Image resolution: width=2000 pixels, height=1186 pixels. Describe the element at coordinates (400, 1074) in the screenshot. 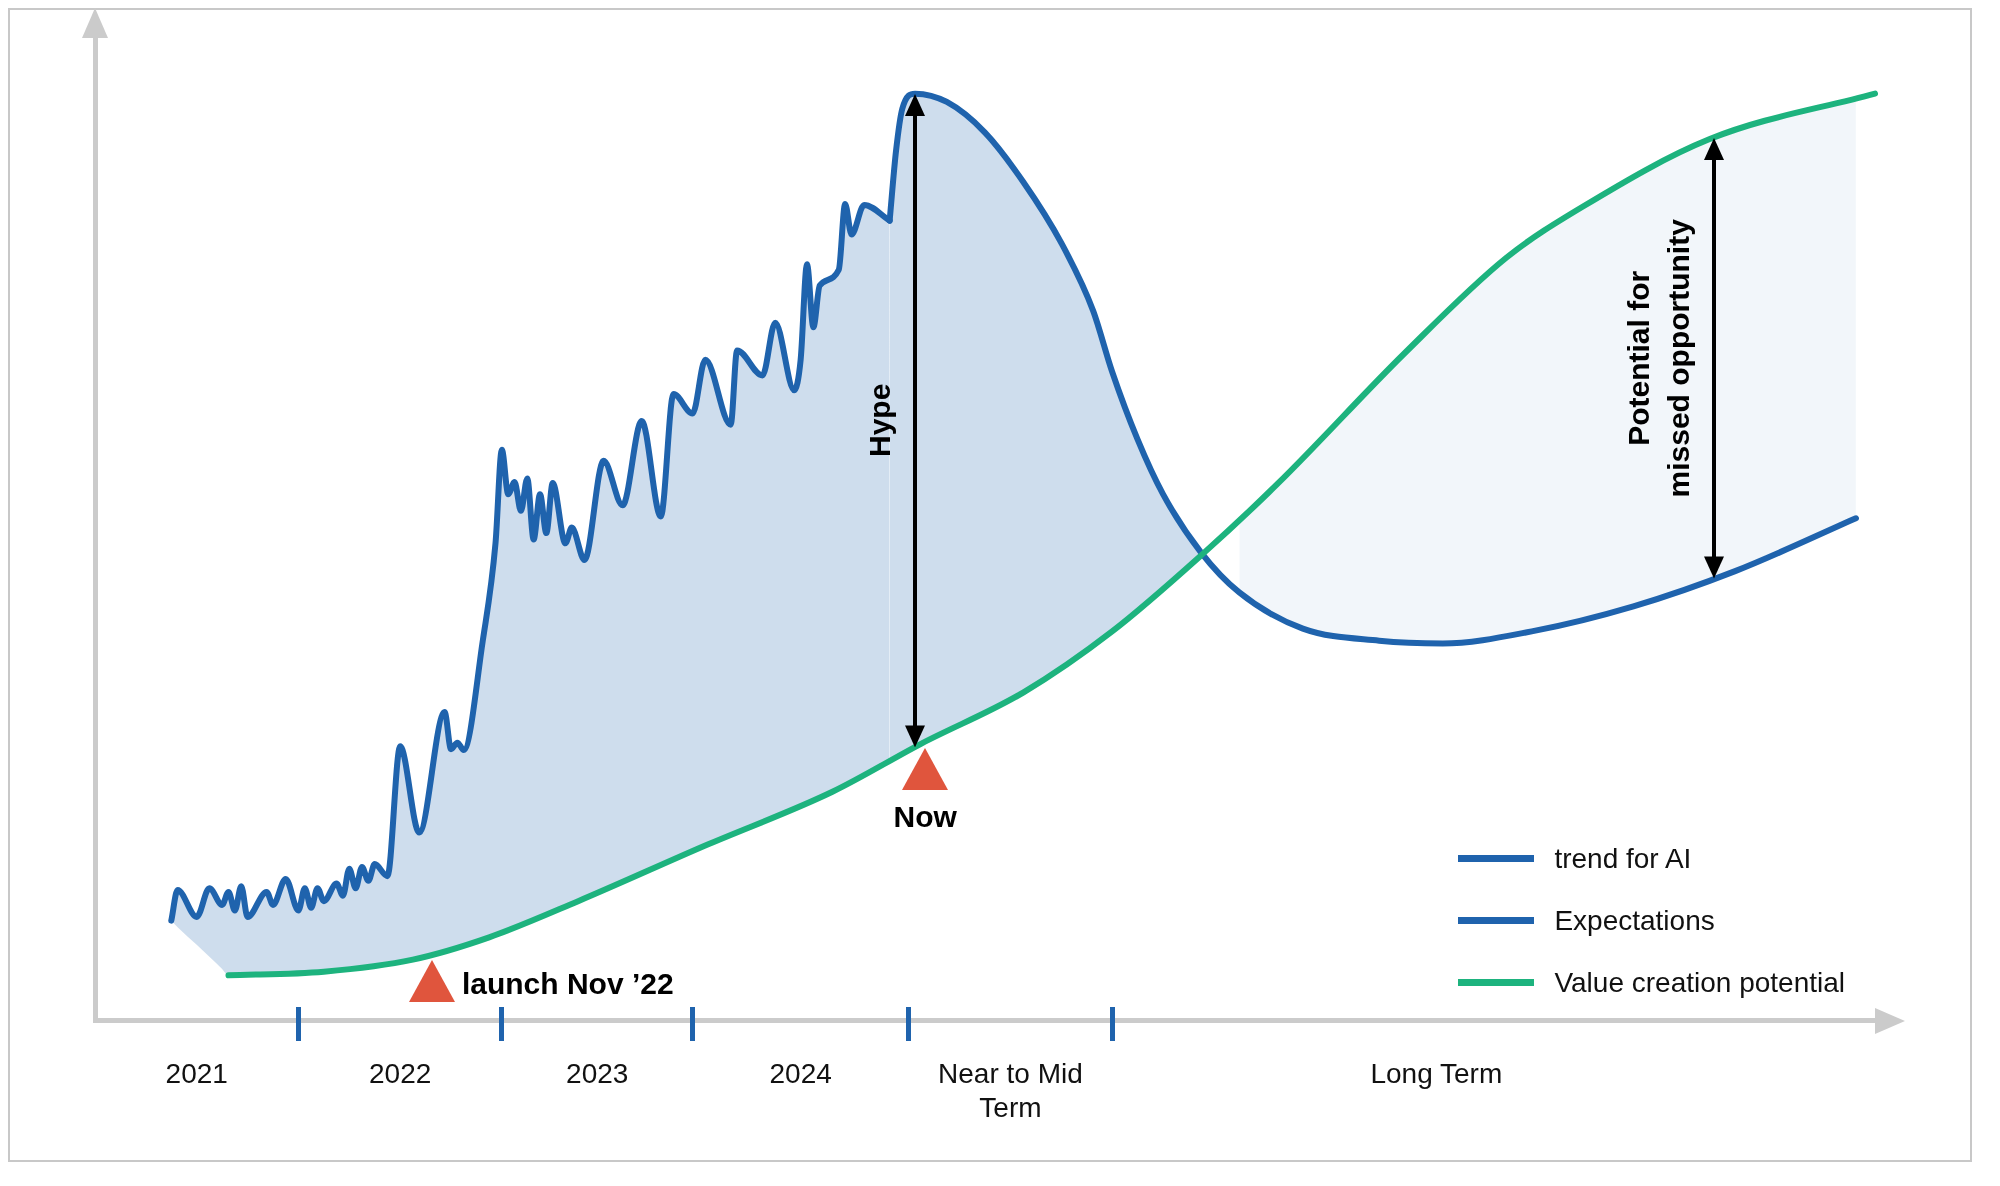

I see `x-tick-label: 2022` at that location.